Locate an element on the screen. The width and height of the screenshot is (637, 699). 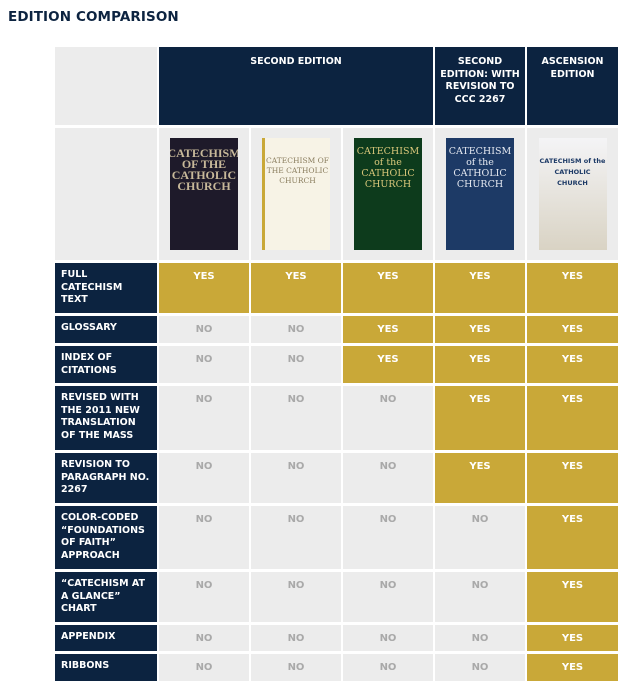
header-ascension-edition: ASCENSION EDITION is located at coordinates (572, 86).